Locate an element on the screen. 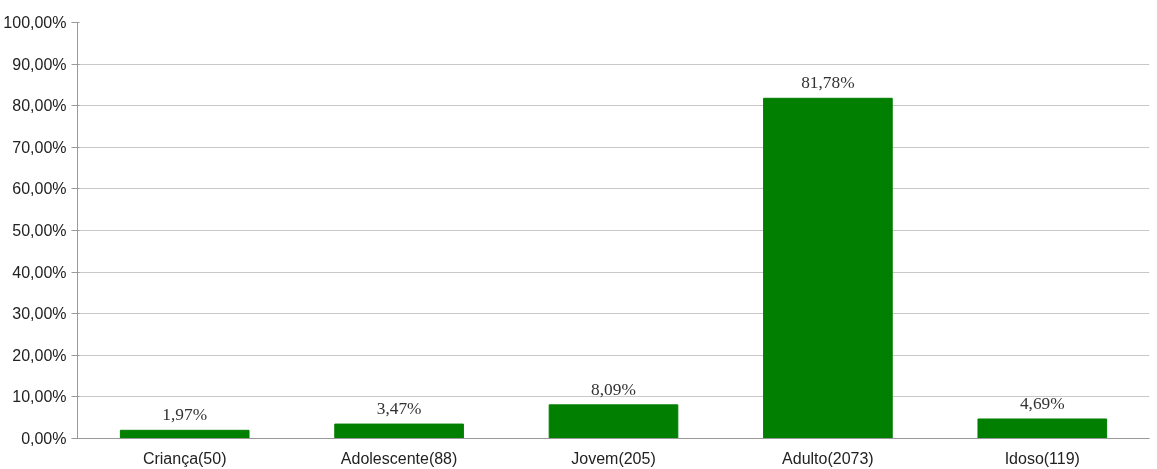  y-tick-label: 40,00% is located at coordinates (39, 272).